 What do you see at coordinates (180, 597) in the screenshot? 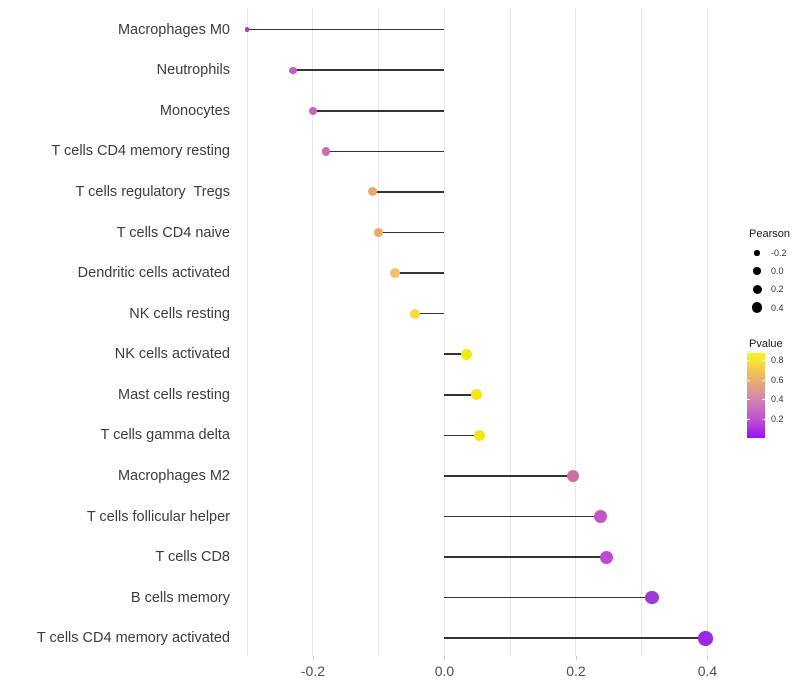
I see `category-label: B cells memory` at bounding box center [180, 597].